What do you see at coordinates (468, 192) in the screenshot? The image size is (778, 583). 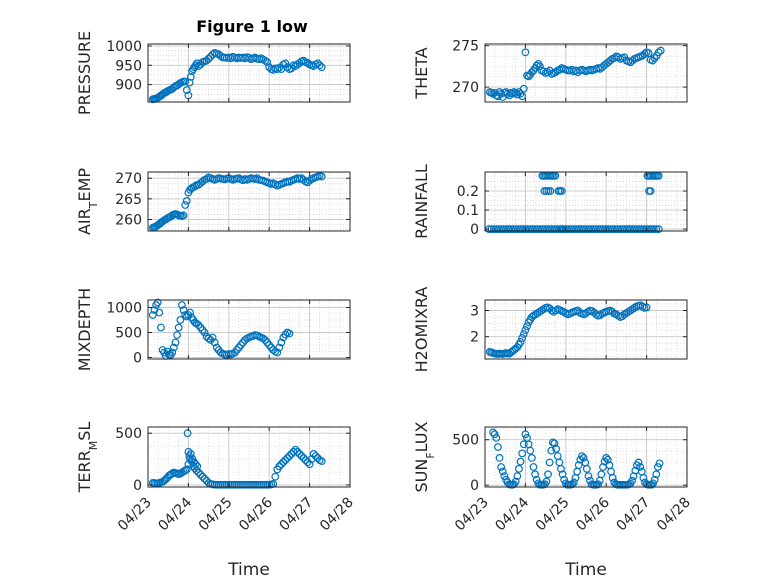 I see `y-tick-label: 0.2` at bounding box center [468, 192].